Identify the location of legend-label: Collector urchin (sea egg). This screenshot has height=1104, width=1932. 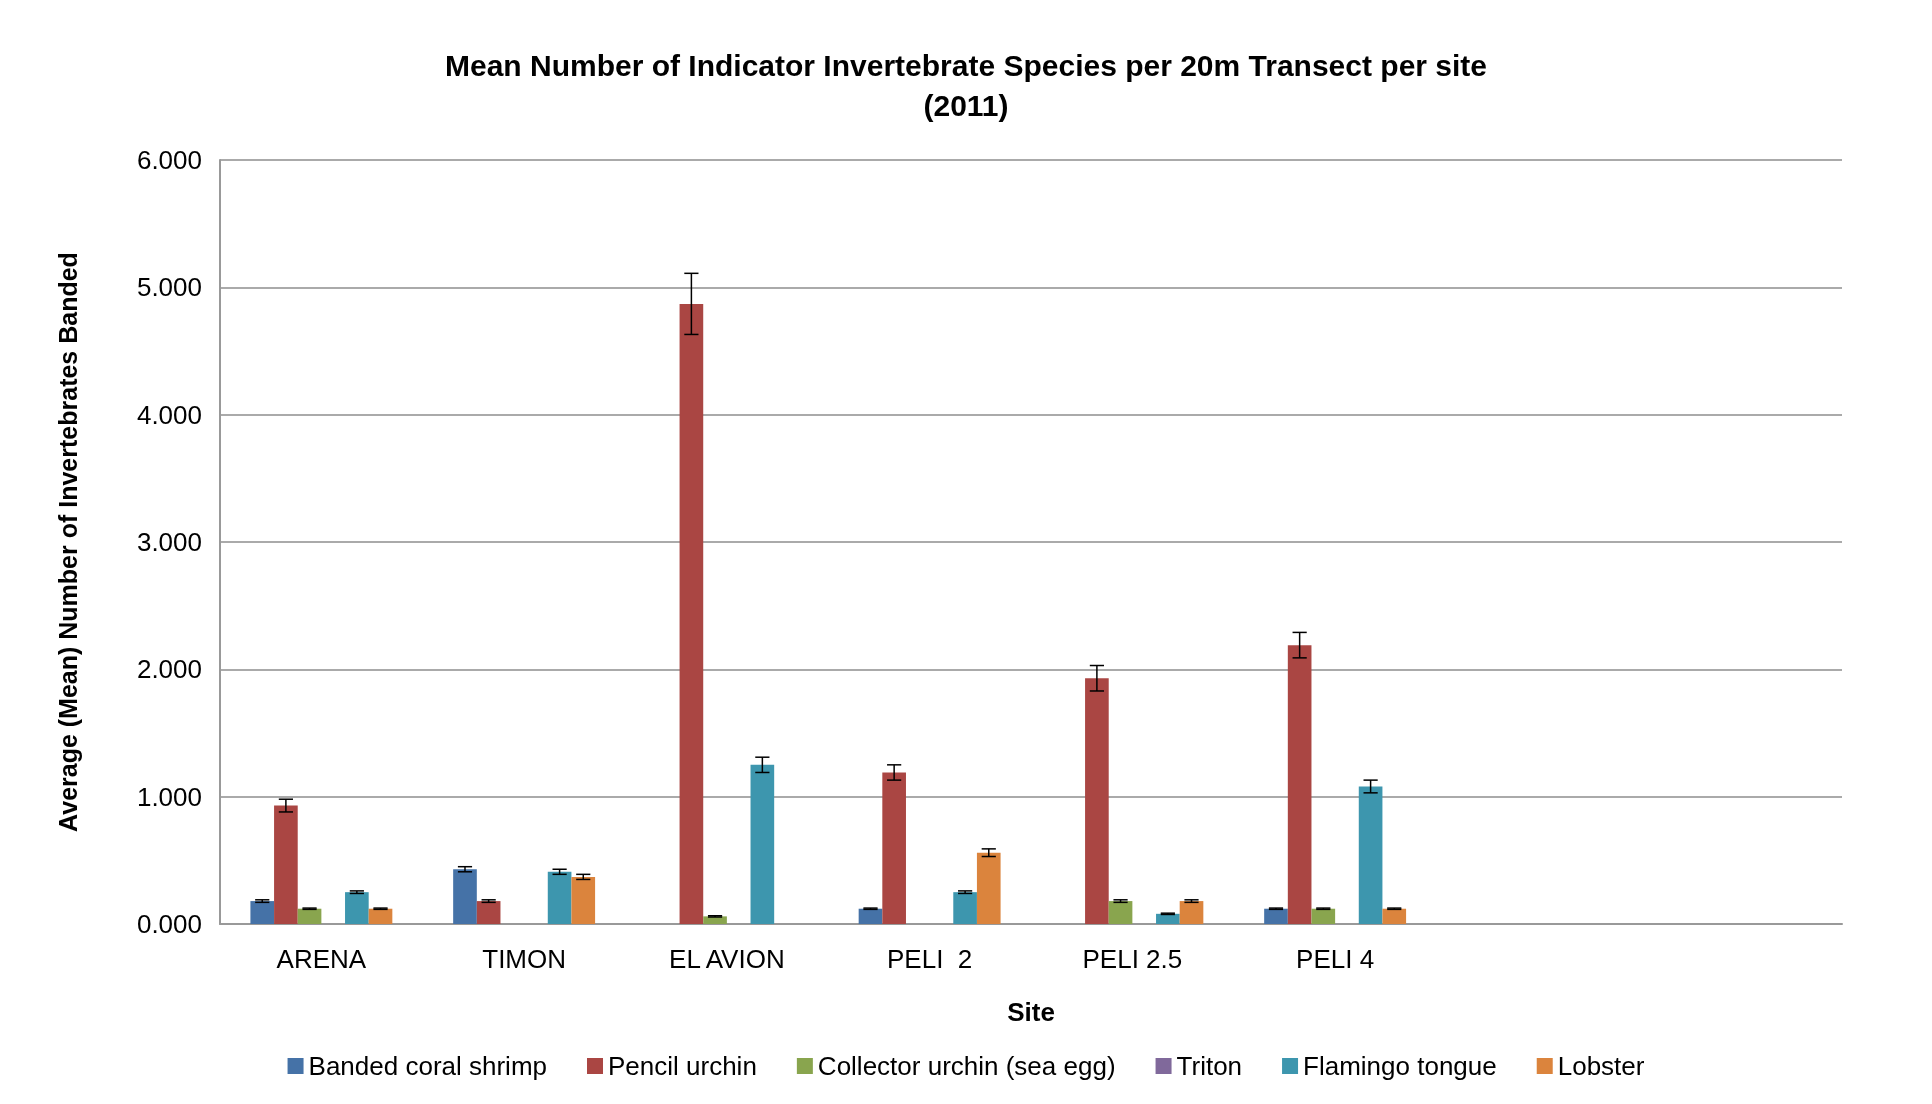
(966, 1066).